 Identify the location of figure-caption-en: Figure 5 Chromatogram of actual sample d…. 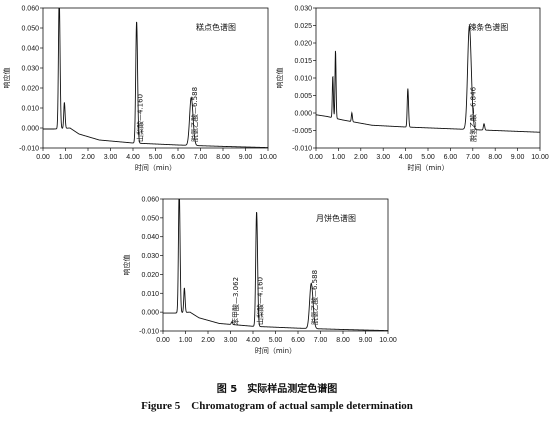
(277, 406).